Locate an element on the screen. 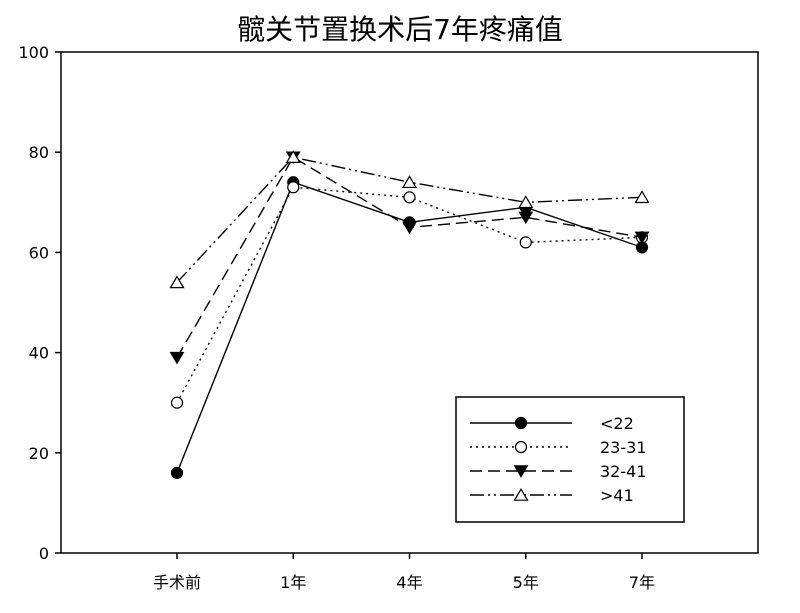  legend-label: >41 is located at coordinates (617, 495).